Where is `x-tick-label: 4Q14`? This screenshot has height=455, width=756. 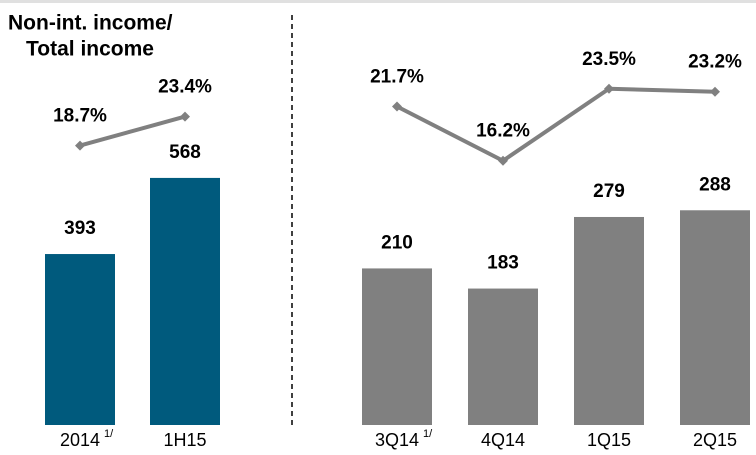
x-tick-label: 4Q14 is located at coordinates (503, 440).